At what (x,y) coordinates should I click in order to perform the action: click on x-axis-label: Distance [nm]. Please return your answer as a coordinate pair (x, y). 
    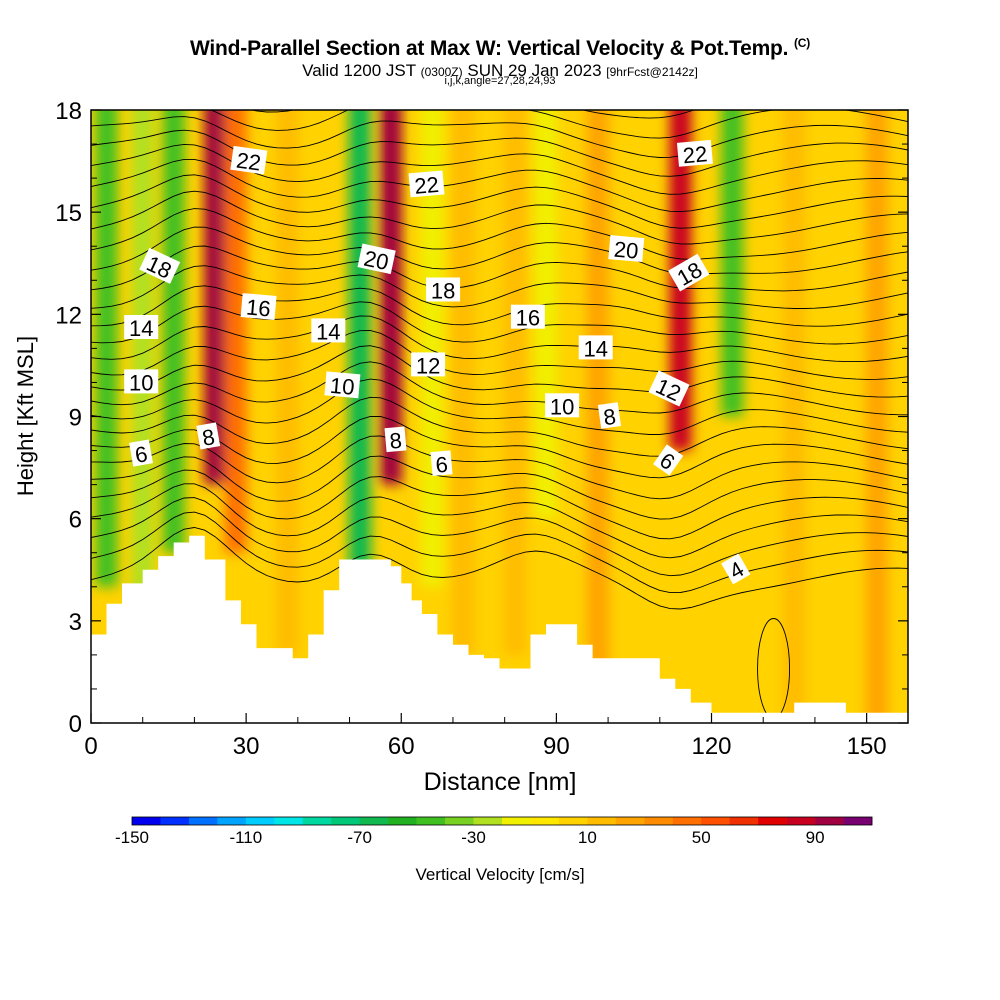
    Looking at the image, I should click on (500, 782).